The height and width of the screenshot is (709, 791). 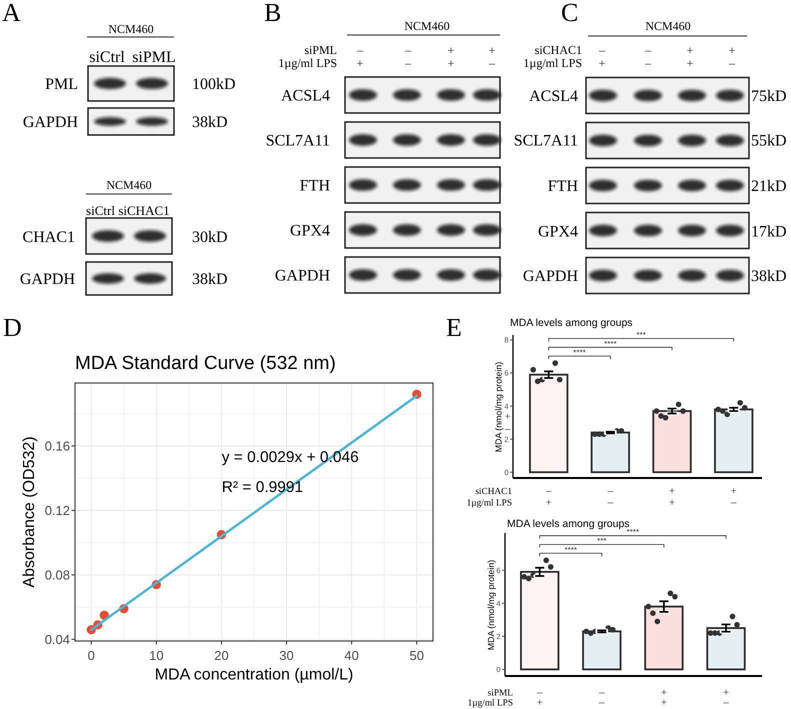 What do you see at coordinates (156, 655) in the screenshot?
I see `x-tick-label: 10` at bounding box center [156, 655].